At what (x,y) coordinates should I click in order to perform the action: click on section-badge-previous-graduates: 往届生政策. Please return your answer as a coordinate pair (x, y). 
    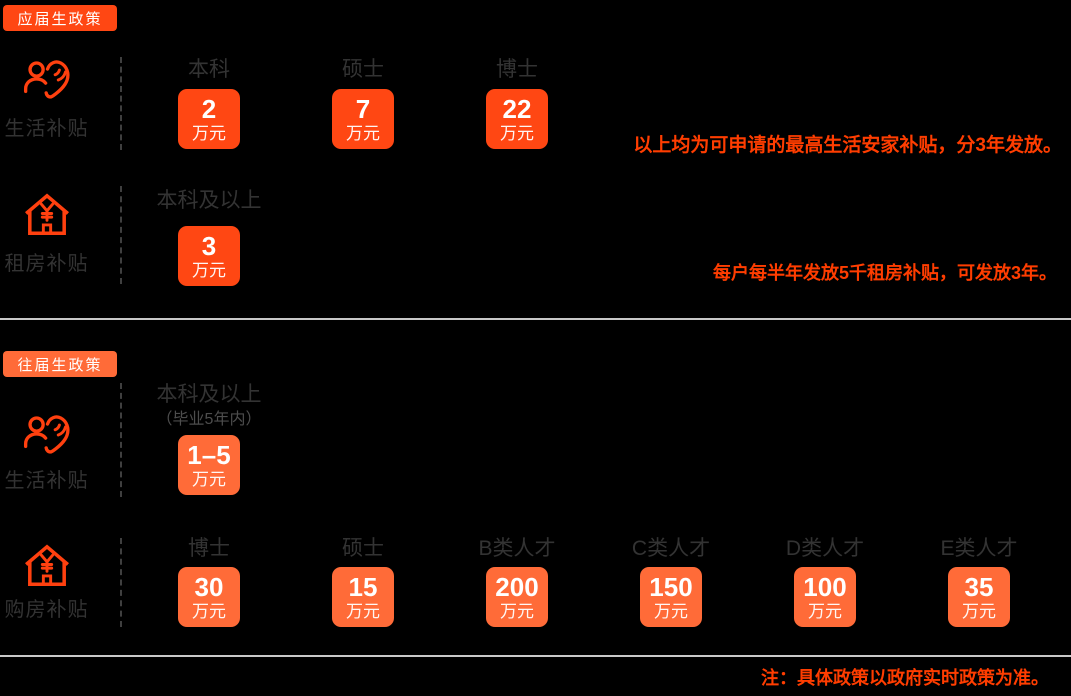
    Looking at the image, I should click on (60, 364).